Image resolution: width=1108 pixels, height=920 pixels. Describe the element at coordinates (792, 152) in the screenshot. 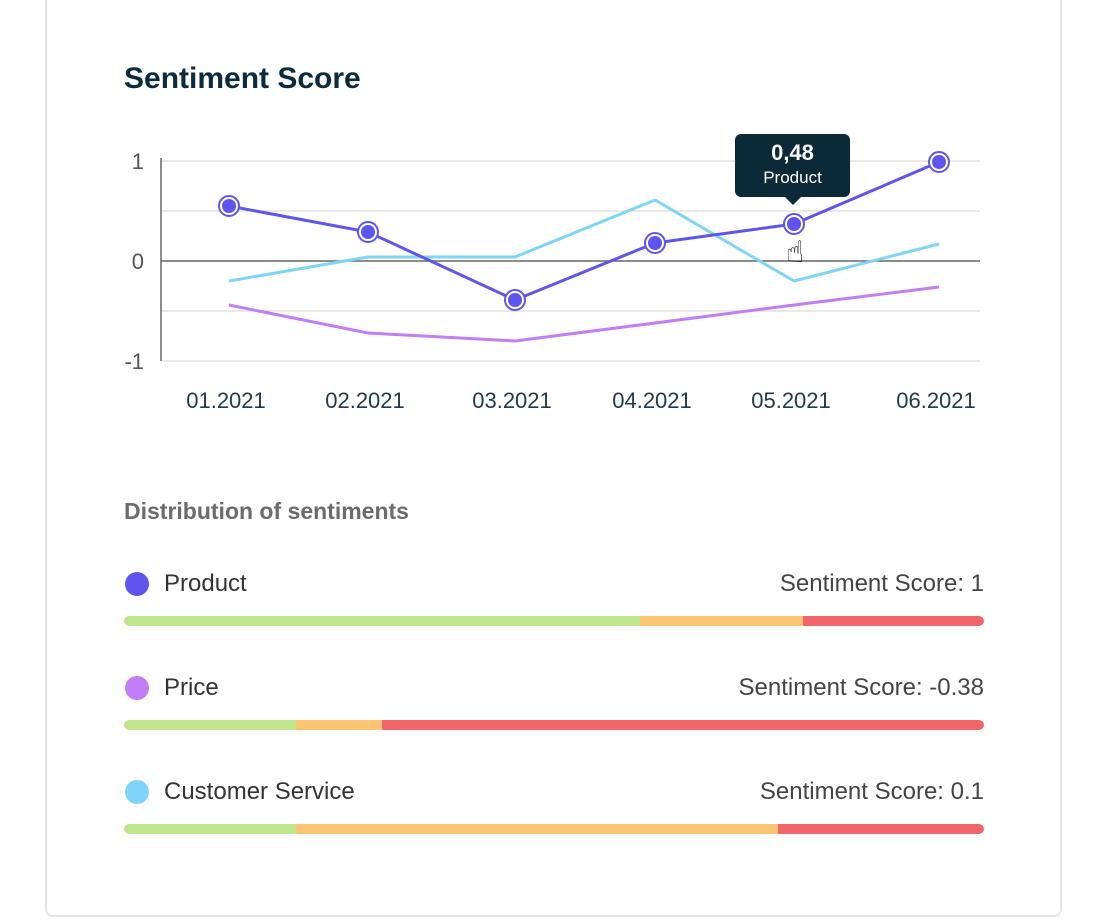

I see `tooltip-value: 0,48` at that location.